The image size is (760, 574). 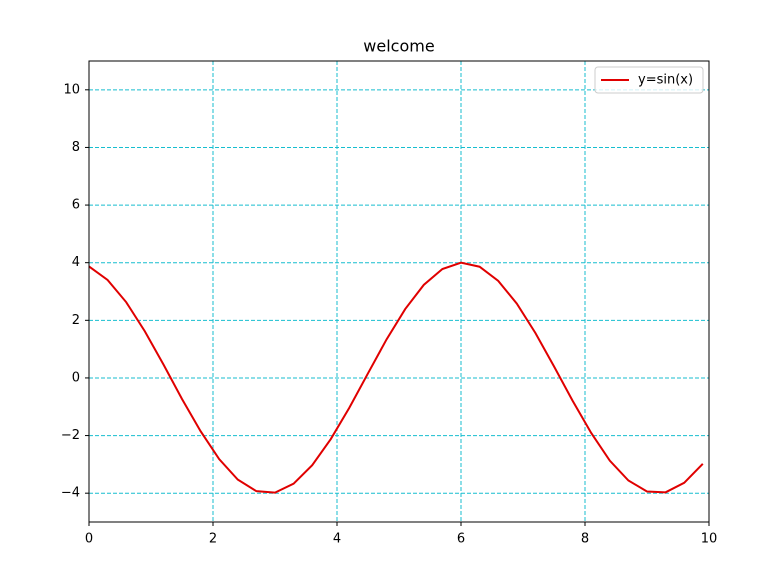 I want to click on x-tick-label: 0, so click(x=89, y=539).